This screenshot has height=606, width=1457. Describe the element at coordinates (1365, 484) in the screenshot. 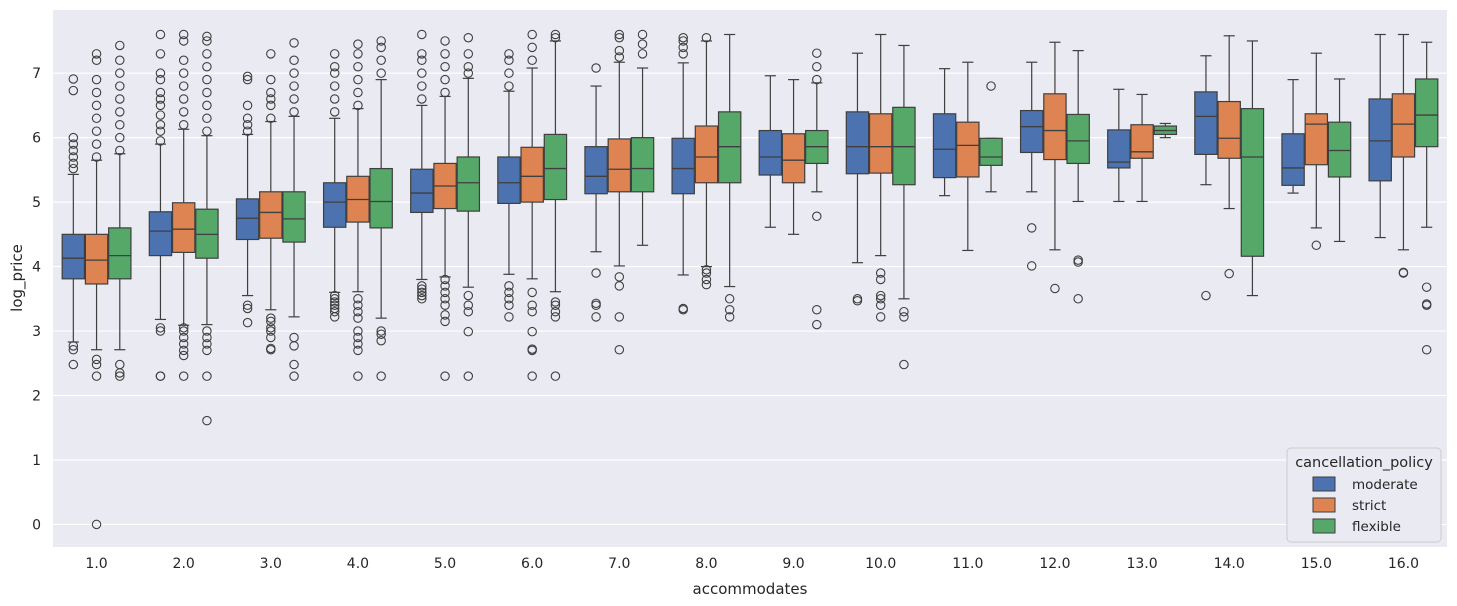

I see `legend-item-moderate: moderate` at that location.